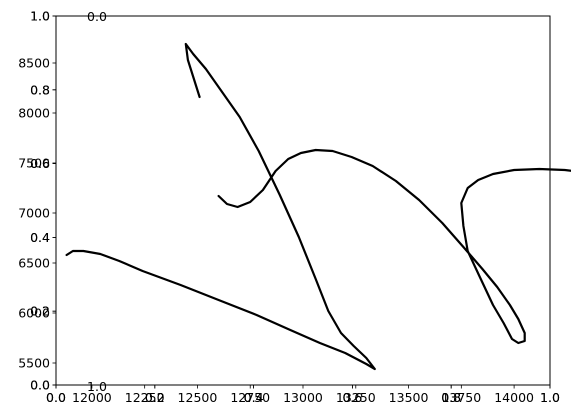 This screenshot has height=418, width=571. I want to click on y-tick-label: 0.6, so click(40, 163).